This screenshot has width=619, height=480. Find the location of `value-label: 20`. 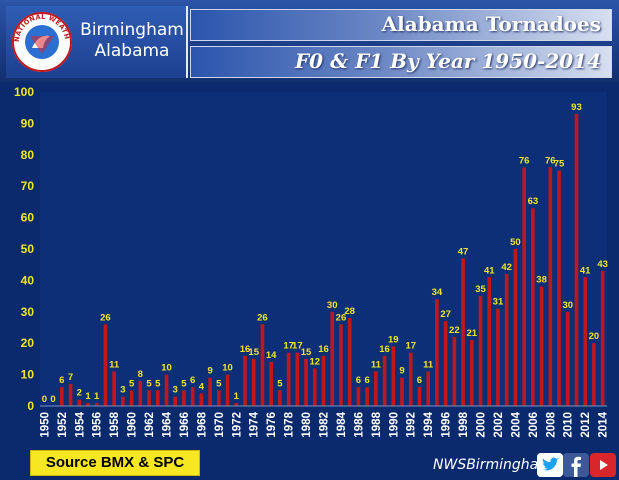

value-label: 20 is located at coordinates (594, 336).